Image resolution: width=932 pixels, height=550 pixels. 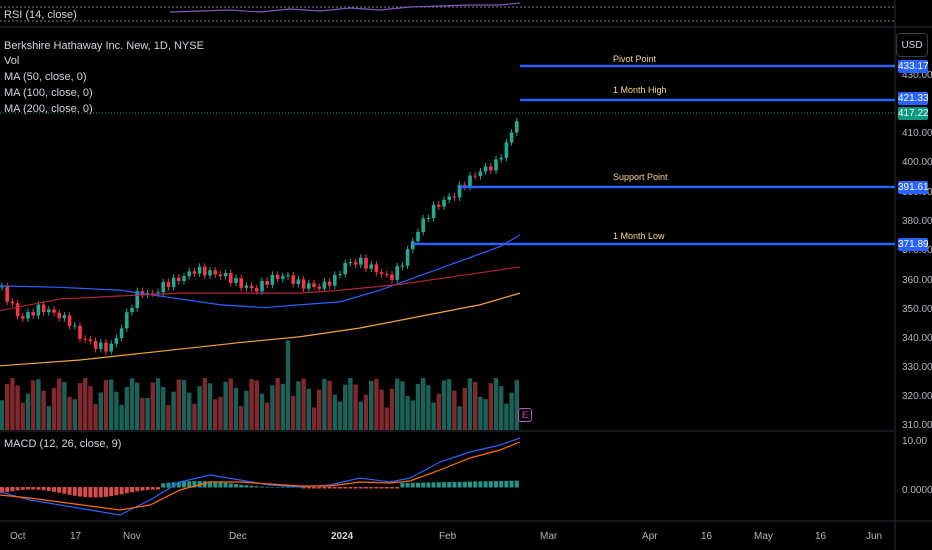 I want to click on ma100-legend: MA (100, close, 0), so click(x=48, y=93).